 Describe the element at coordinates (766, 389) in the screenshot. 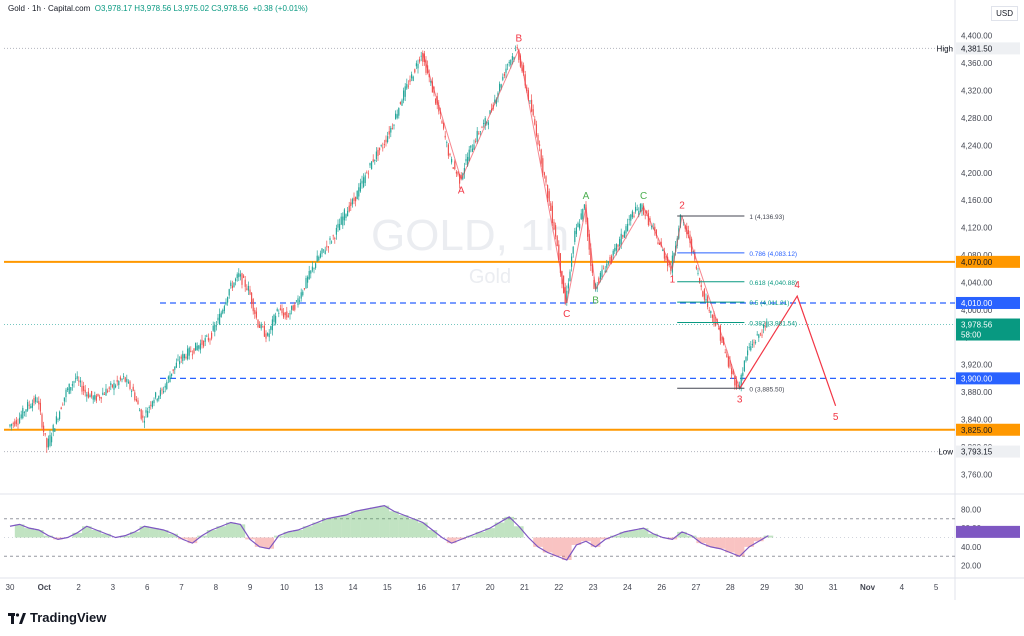

I see `fib-level-label: 0 (3,885.50)` at that location.